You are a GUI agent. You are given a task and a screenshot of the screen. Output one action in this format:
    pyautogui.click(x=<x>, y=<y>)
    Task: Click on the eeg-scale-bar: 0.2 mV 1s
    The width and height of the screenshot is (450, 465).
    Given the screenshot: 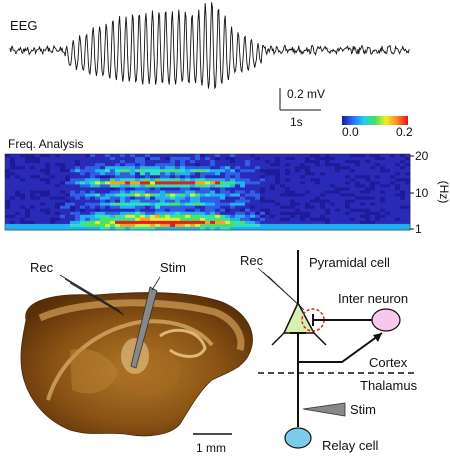 What is the action you would take?
    pyautogui.click(x=302, y=108)
    